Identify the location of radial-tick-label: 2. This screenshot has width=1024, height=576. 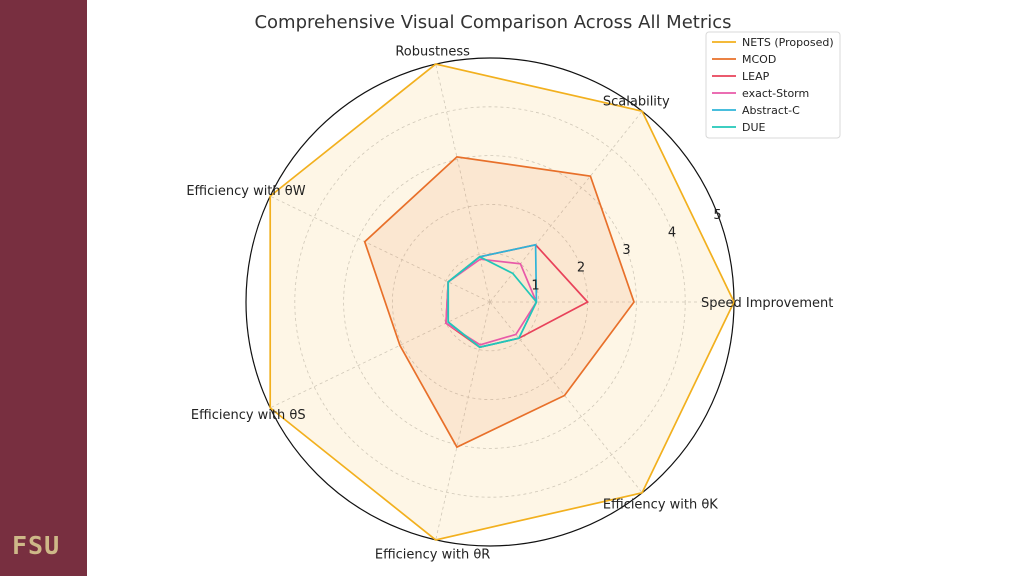
(581, 268).